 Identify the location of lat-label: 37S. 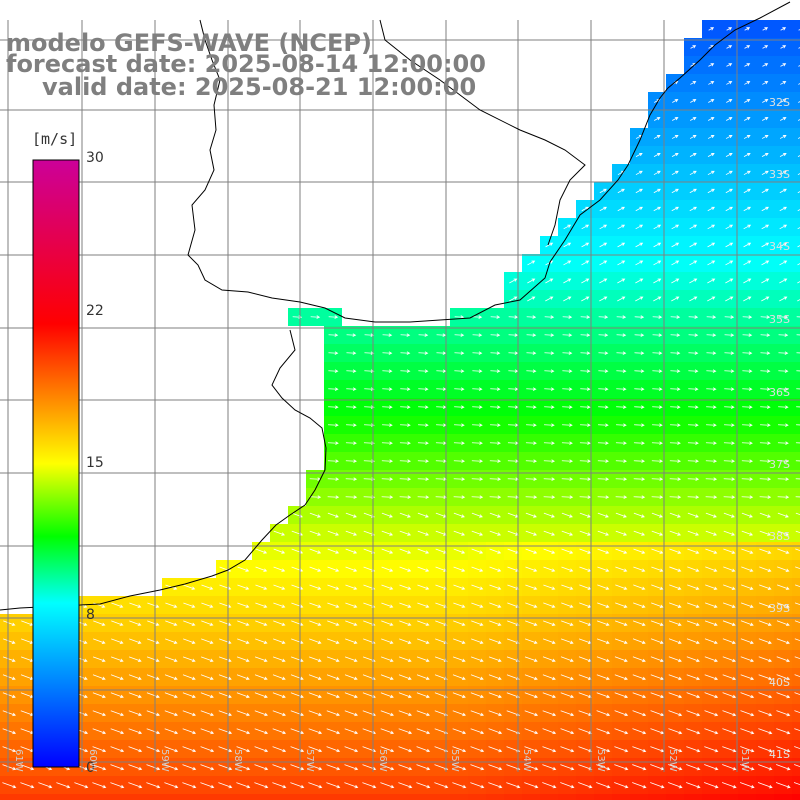
(779, 464).